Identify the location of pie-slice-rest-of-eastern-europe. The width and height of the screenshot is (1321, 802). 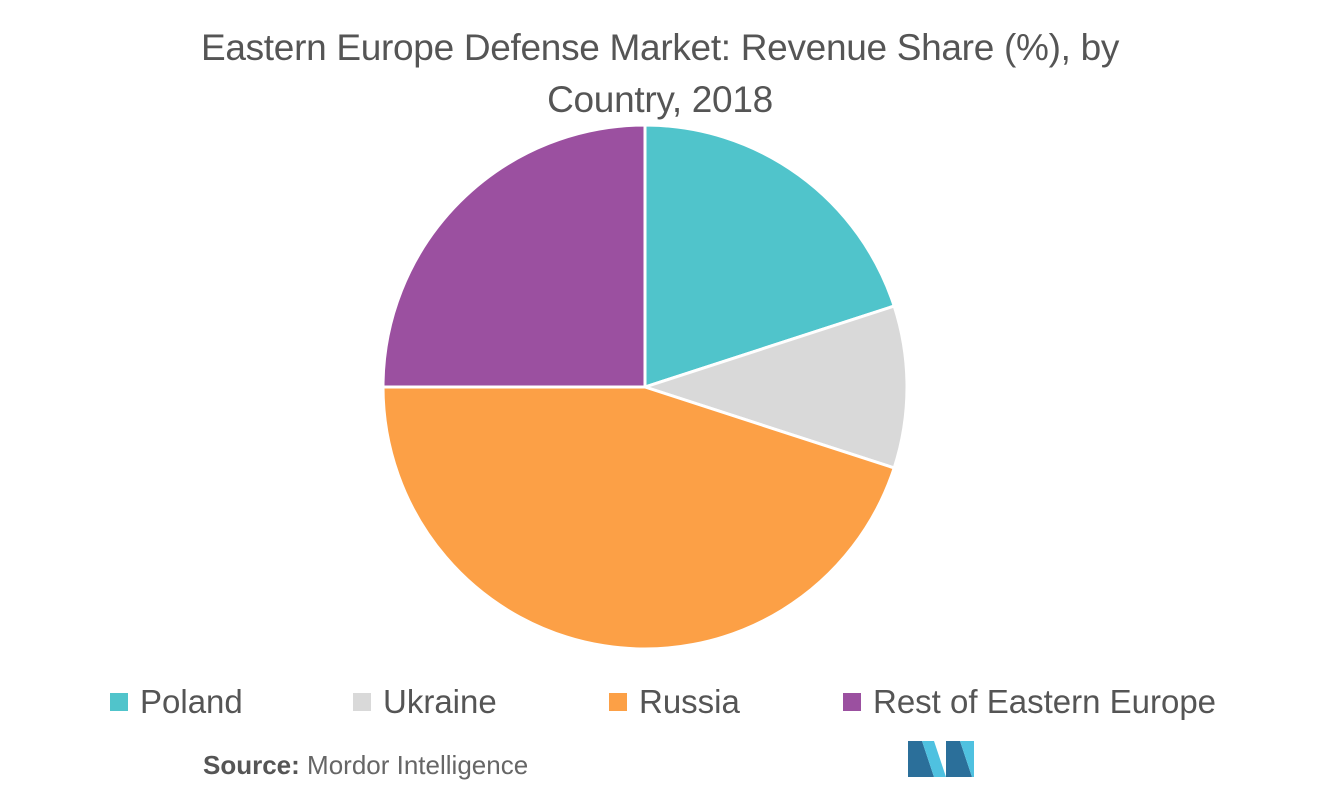
(514, 256).